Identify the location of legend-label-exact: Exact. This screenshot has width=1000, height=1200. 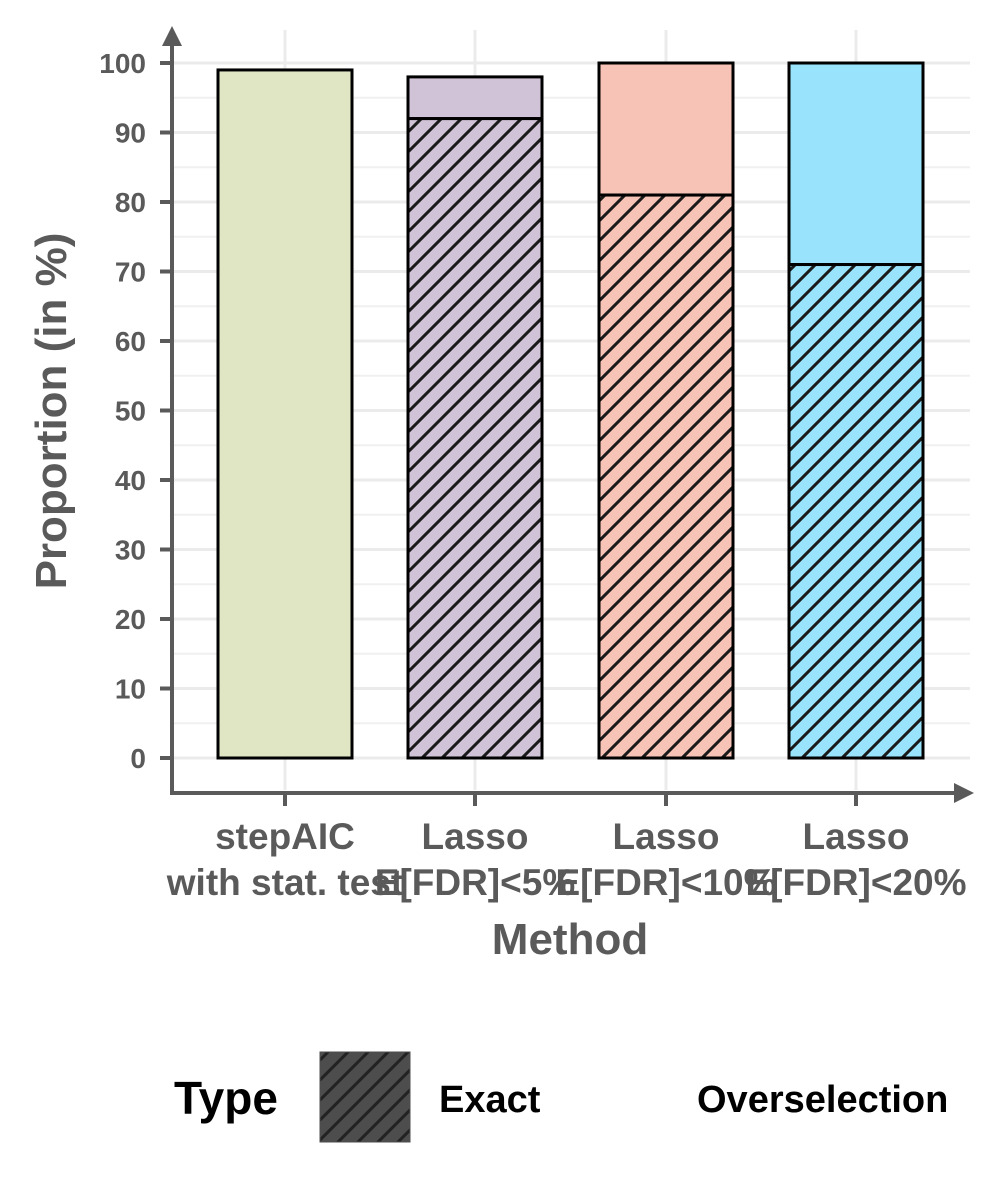
(490, 1100).